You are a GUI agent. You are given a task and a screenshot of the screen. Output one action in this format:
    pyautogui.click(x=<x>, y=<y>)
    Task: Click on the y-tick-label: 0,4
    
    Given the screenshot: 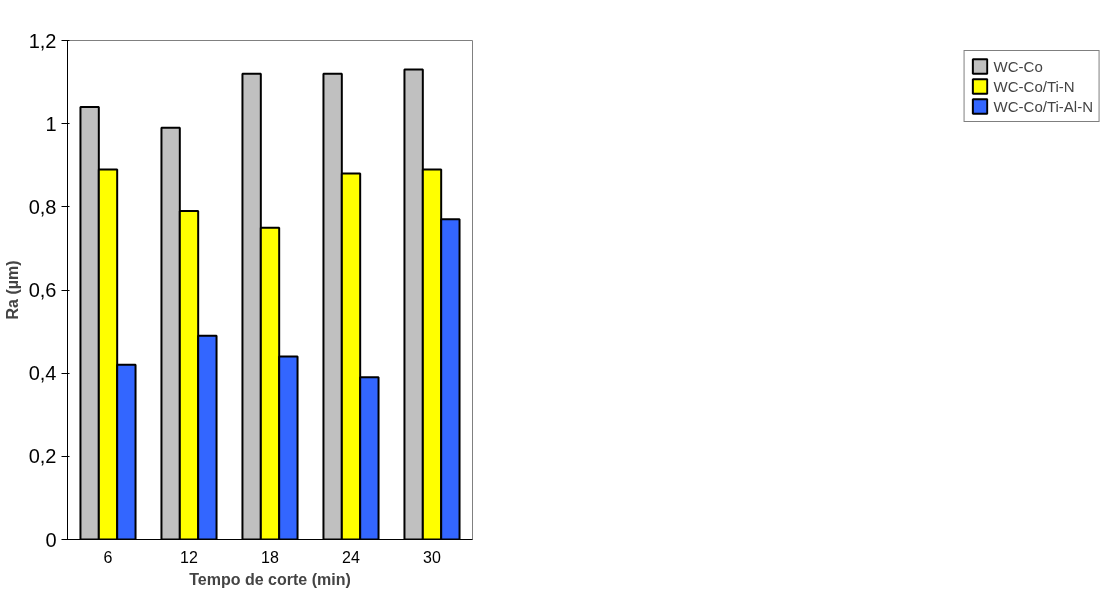 What is the action you would take?
    pyautogui.click(x=42, y=373)
    